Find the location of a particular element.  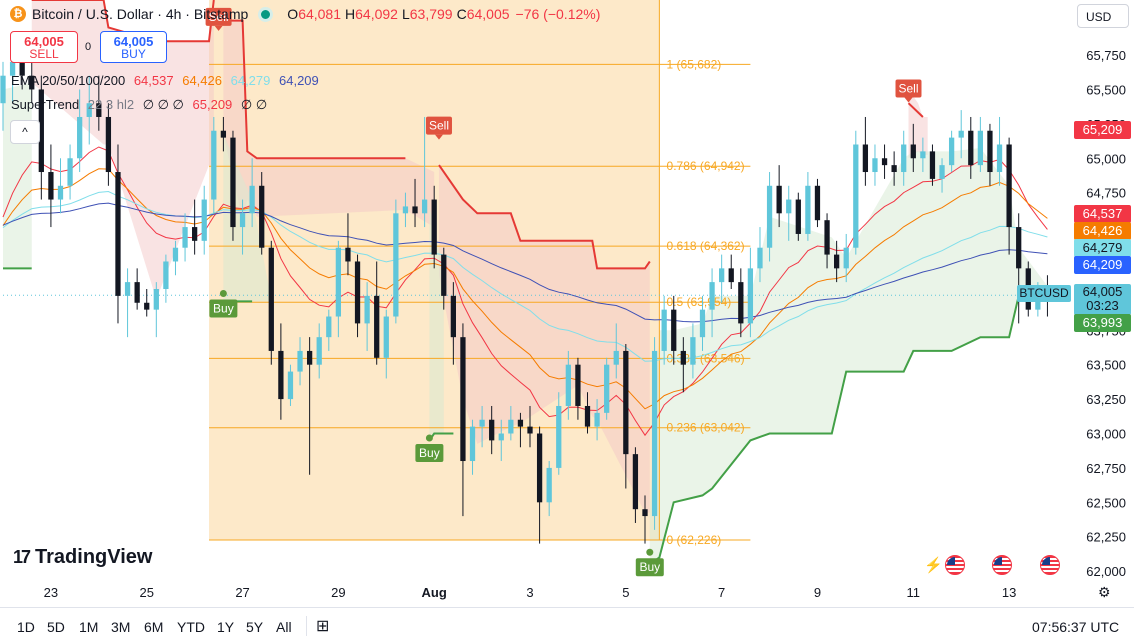

y-tick-label: 65,750 is located at coordinates (1106, 55).